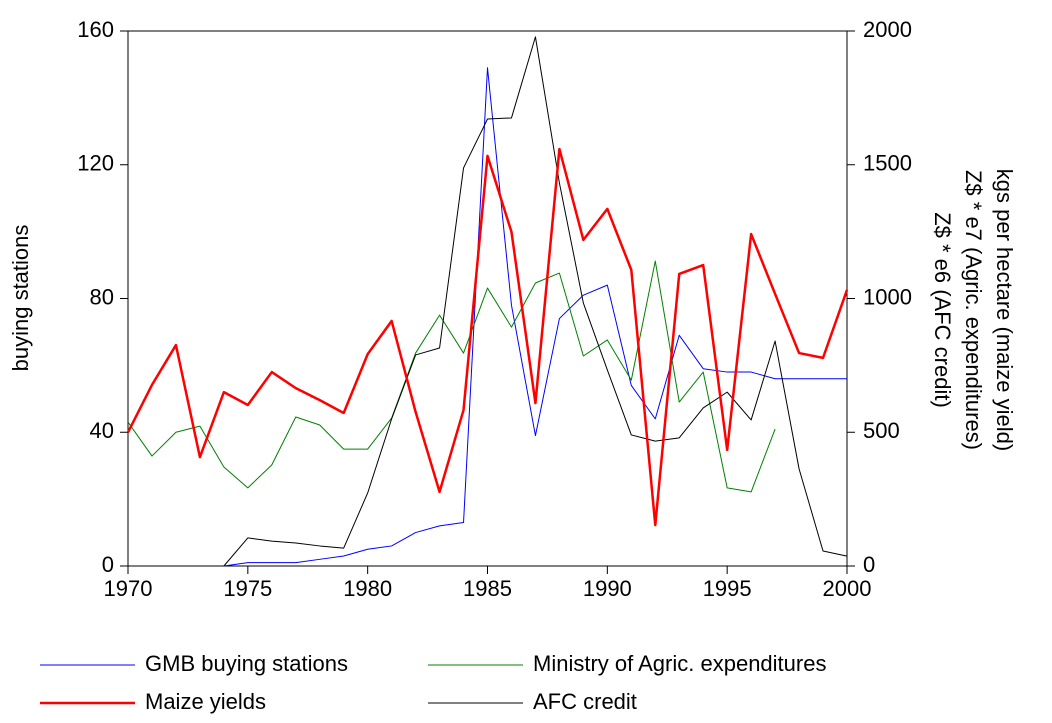 The image size is (1052, 723). Describe the element at coordinates (367, 588) in the screenshot. I see `x-tick-label: 1980` at that location.